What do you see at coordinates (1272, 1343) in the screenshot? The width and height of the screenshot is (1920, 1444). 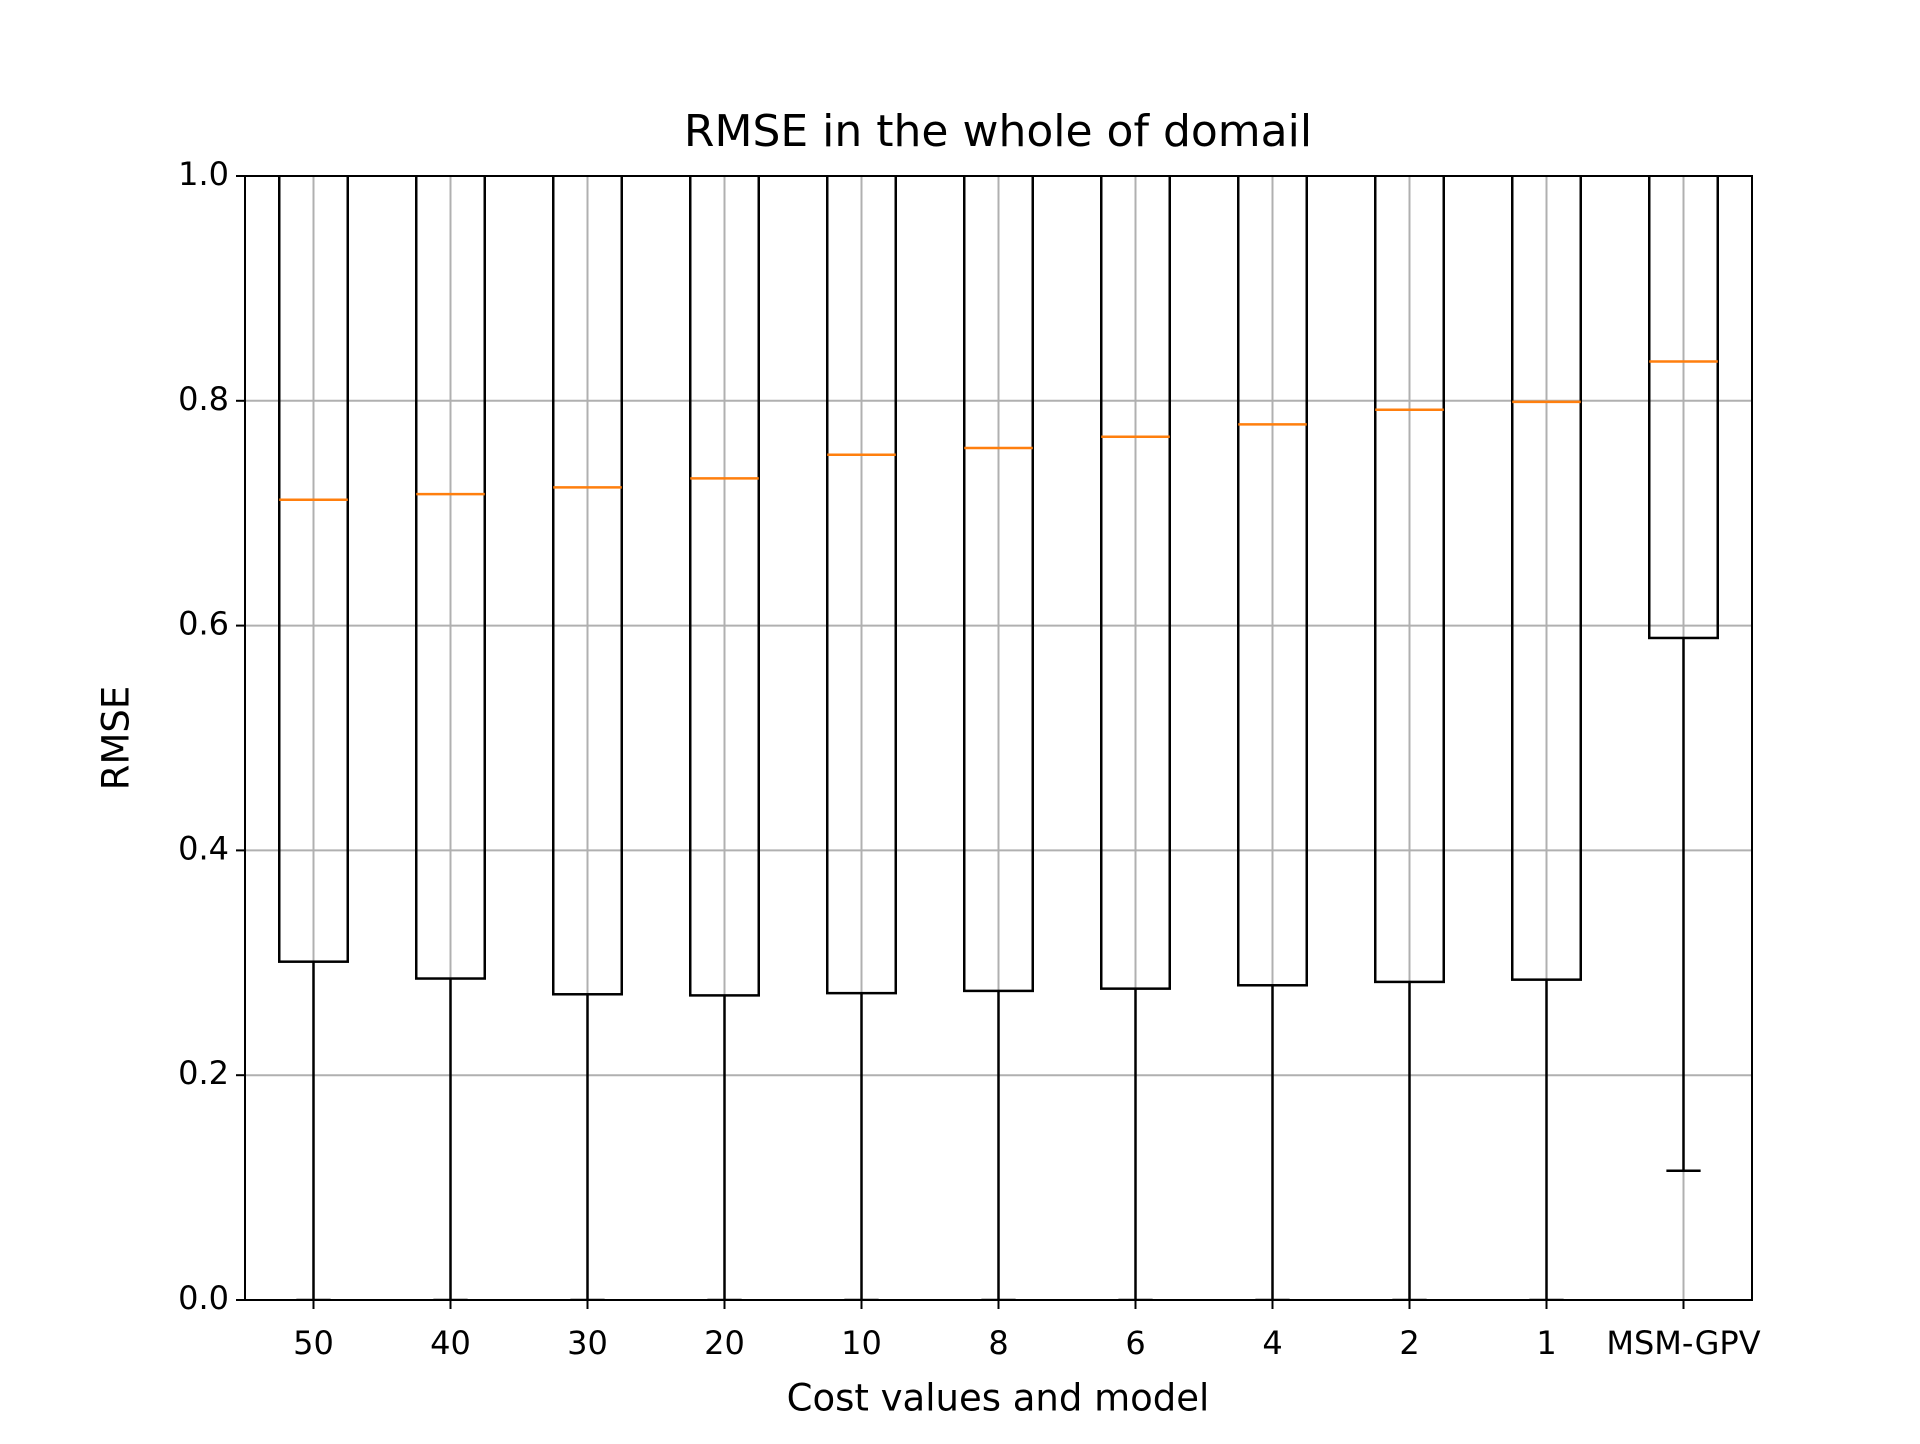 I see `x-tick-label: 4` at bounding box center [1272, 1343].